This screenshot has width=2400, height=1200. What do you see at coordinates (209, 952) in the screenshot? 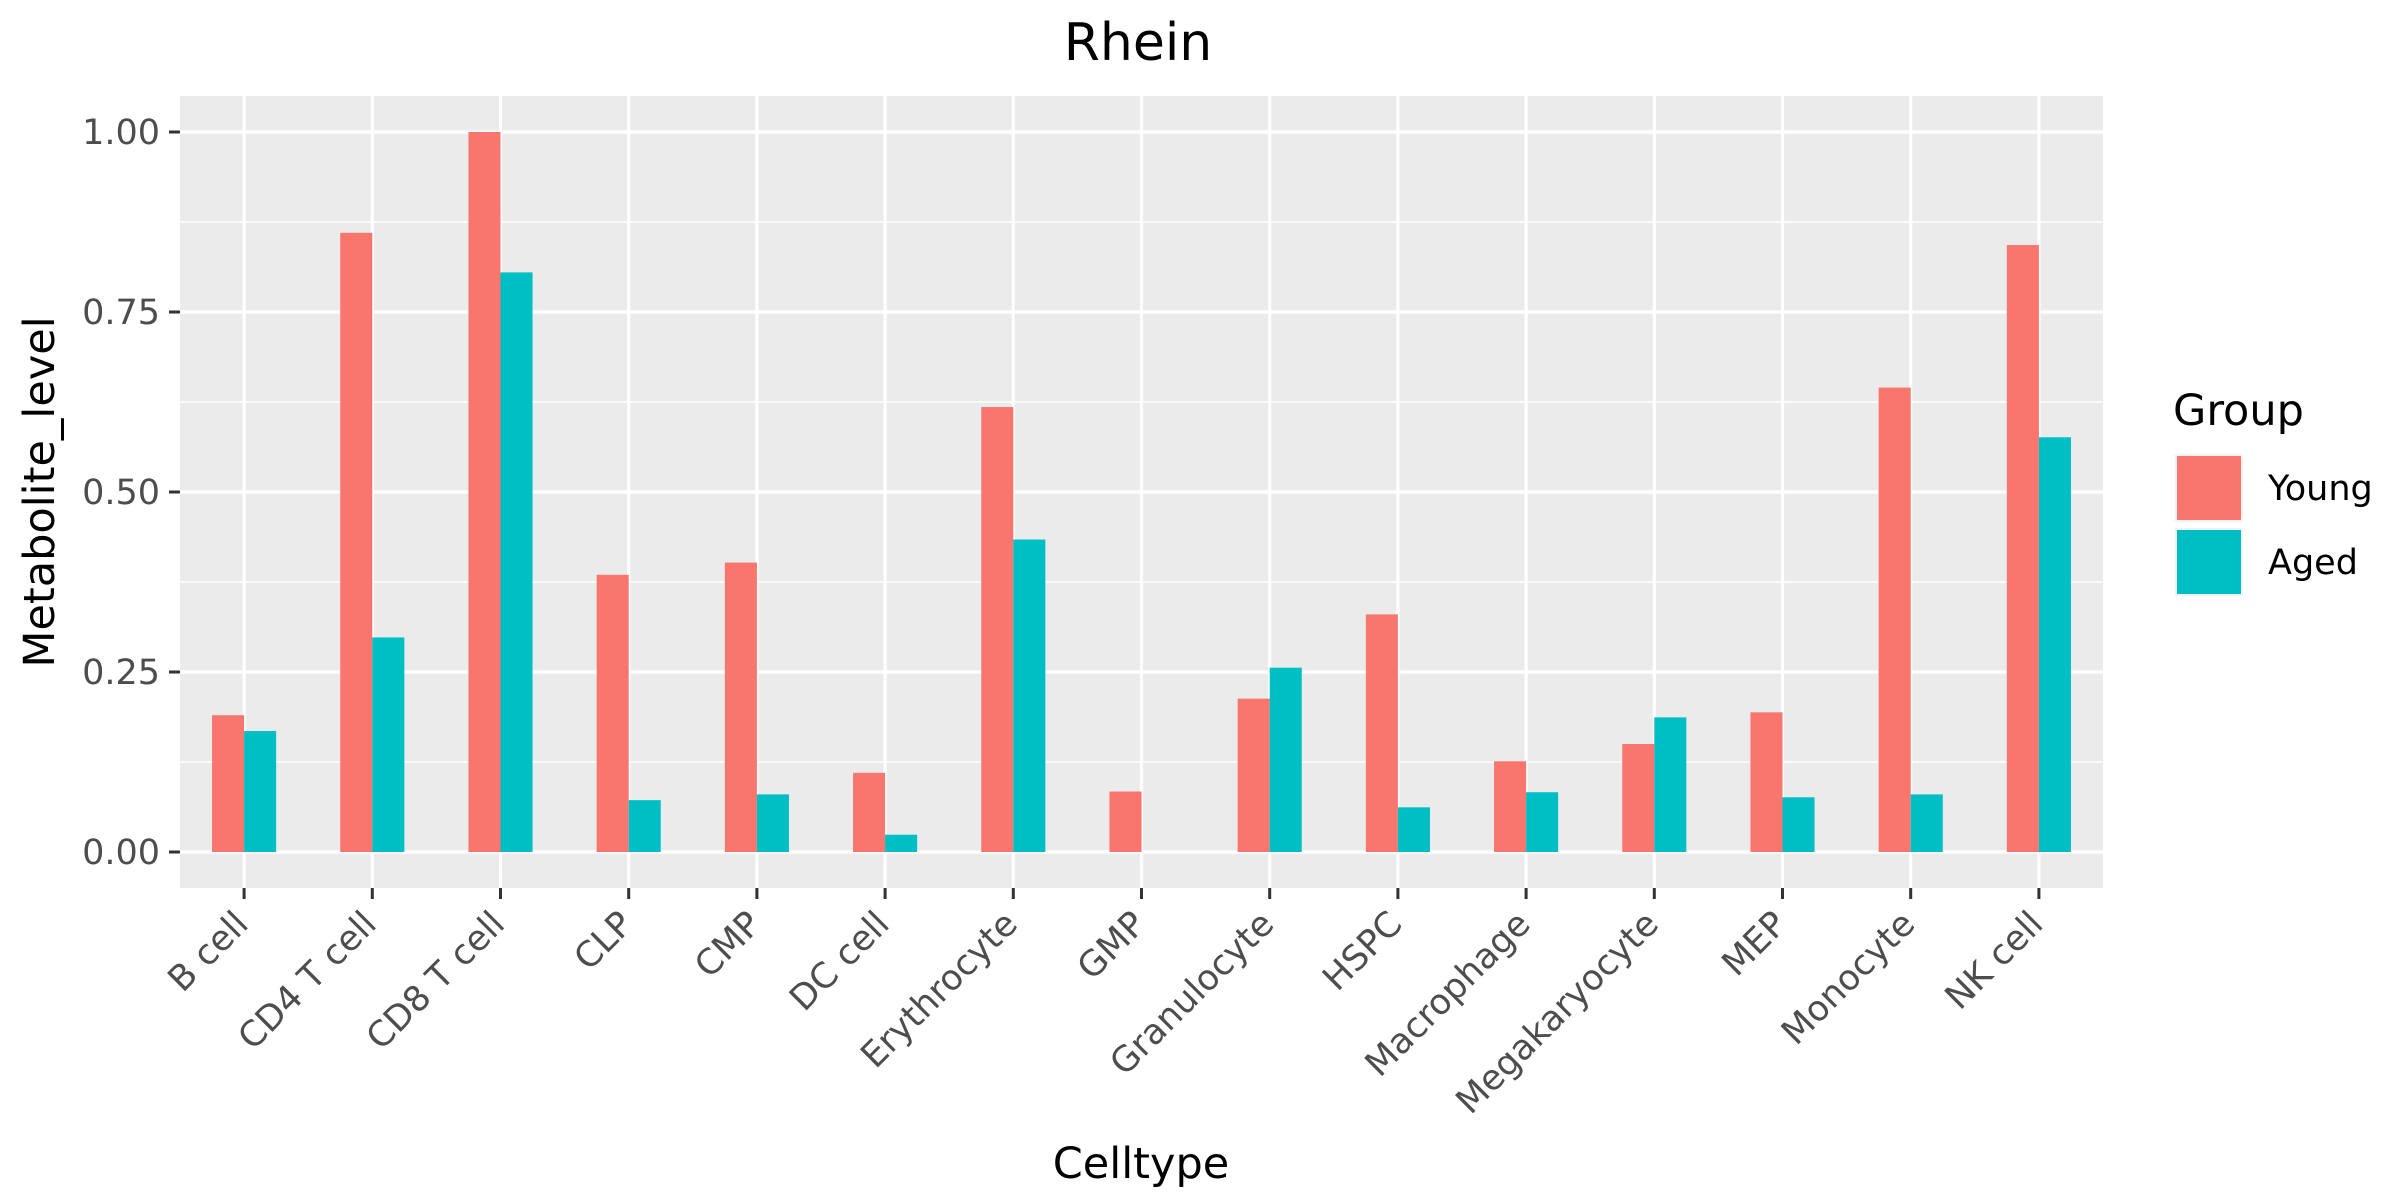
I see `x-tick-label: B cell` at bounding box center [209, 952].